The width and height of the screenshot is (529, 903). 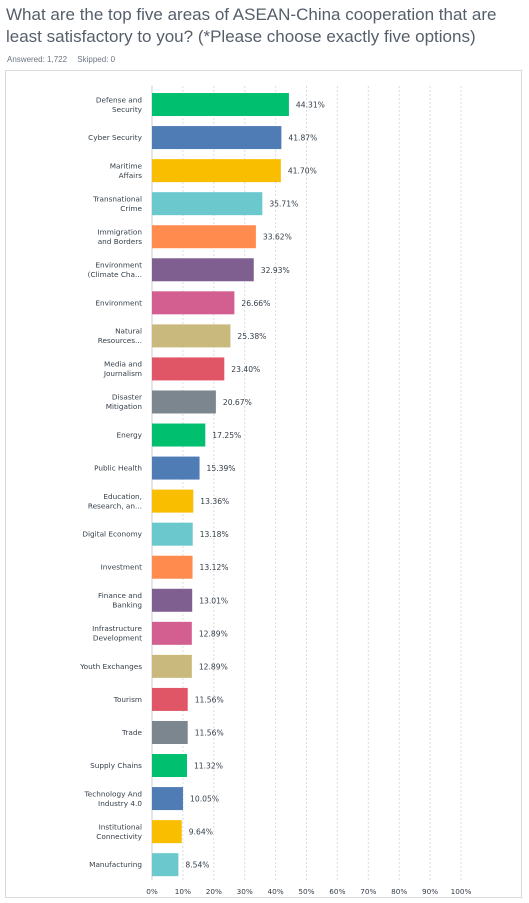 What do you see at coordinates (122, 496) in the screenshot?
I see `category-label-line: Education,` at bounding box center [122, 496].